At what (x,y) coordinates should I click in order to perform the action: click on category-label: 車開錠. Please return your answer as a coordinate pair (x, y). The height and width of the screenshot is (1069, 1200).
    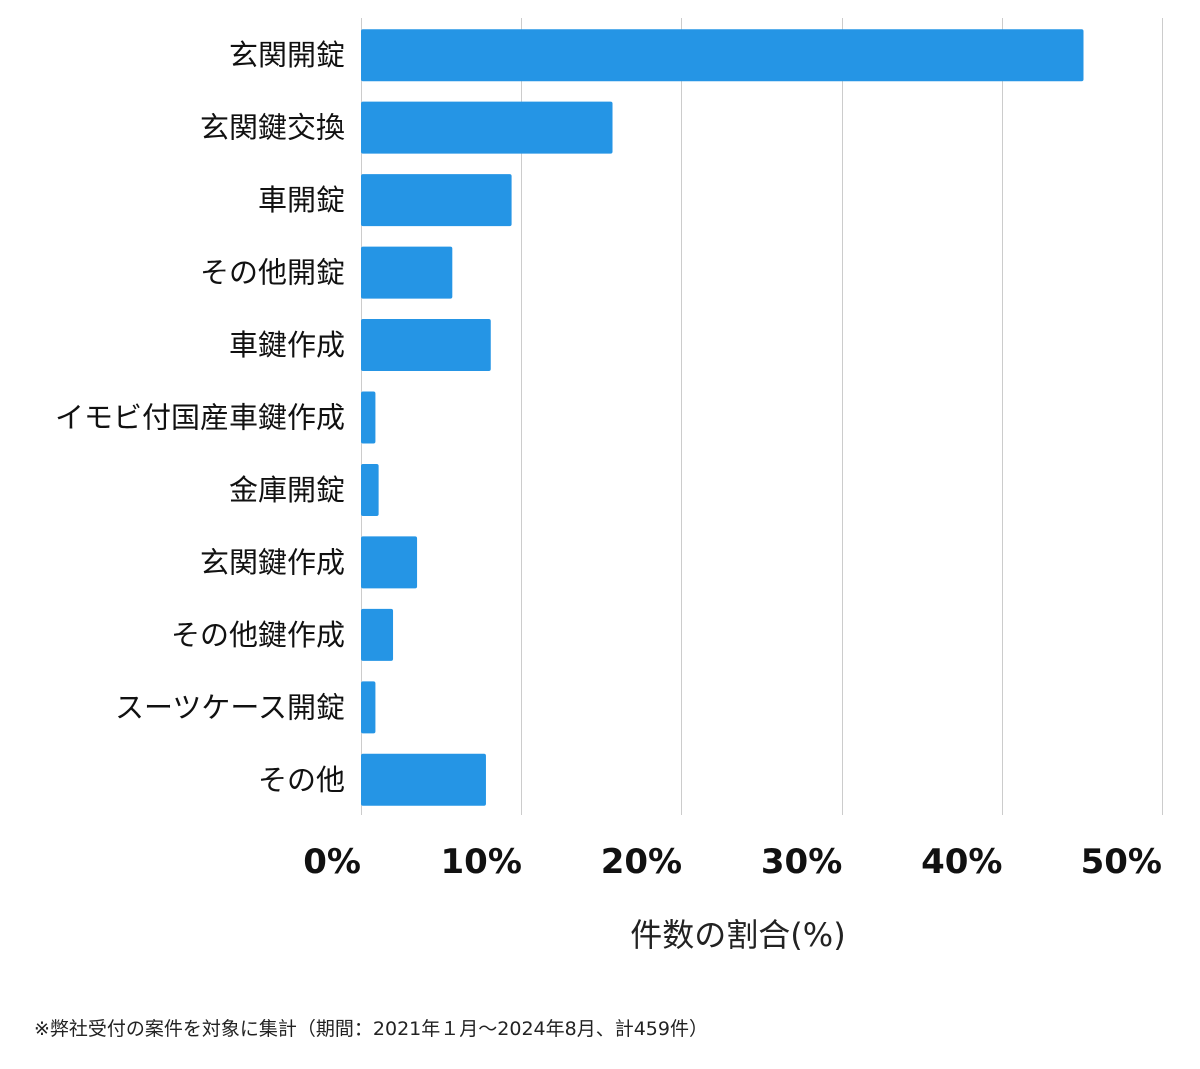
    Looking at the image, I should click on (301, 200).